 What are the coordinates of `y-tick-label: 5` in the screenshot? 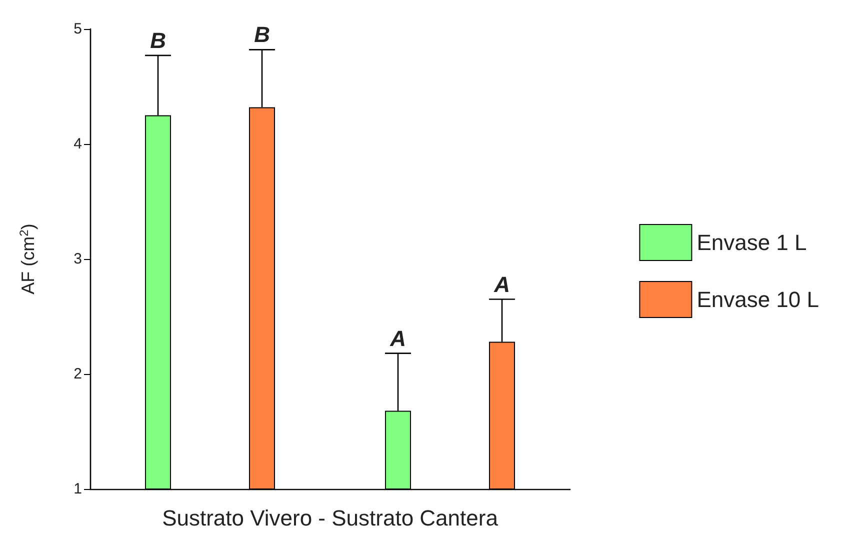 It's located at (78, 29).